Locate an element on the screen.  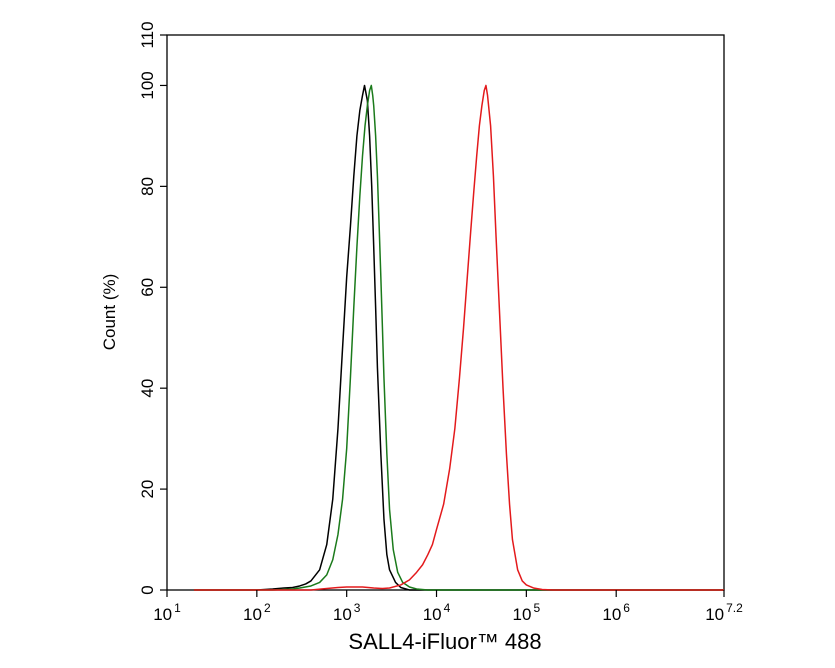
x-tick-label: 10 3 is located at coordinates (347, 612).